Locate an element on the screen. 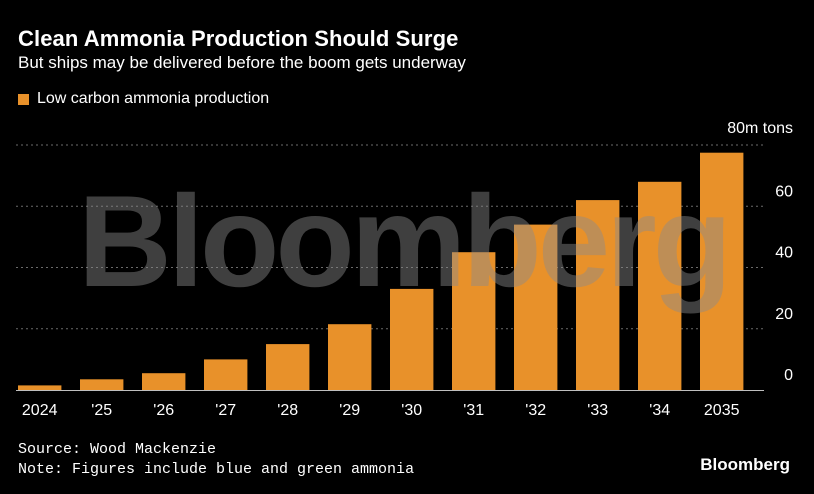 The height and width of the screenshot is (494, 814). x-tick-label: '27 is located at coordinates (225, 410).